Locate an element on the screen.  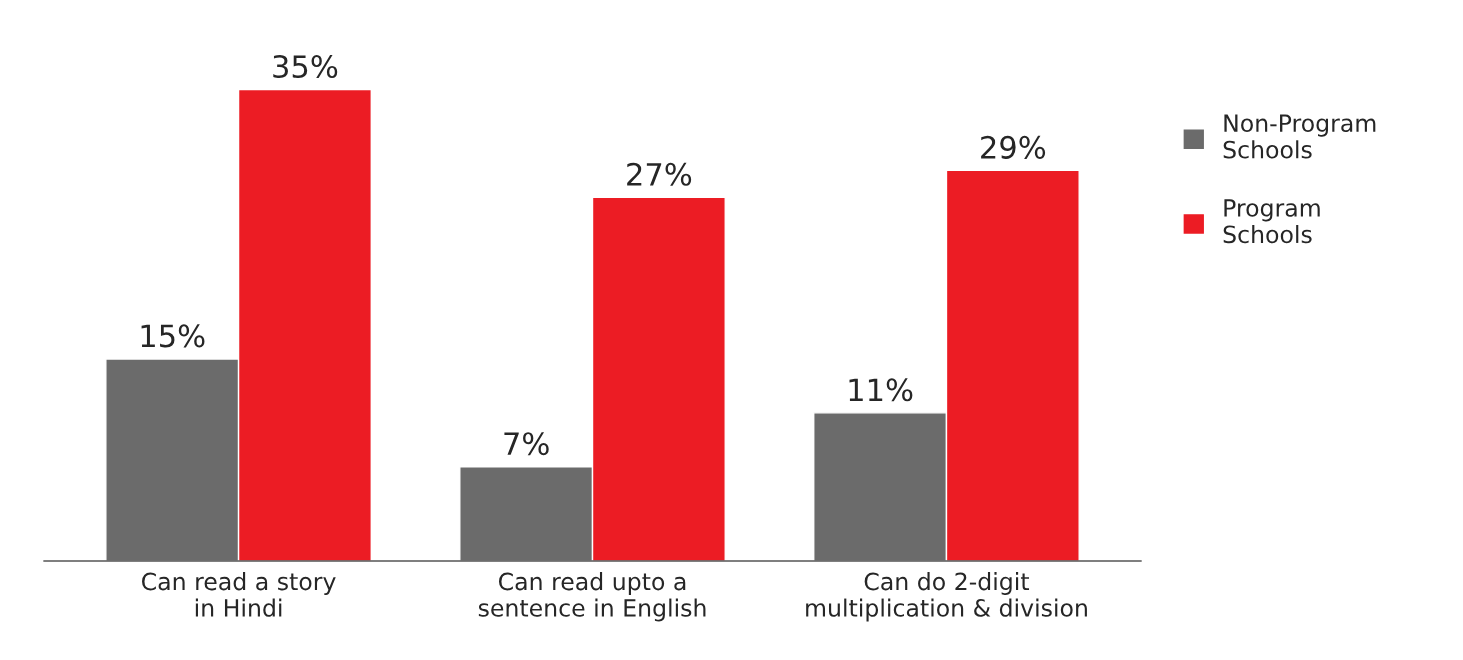
data-label: 11% is located at coordinates (881, 390).